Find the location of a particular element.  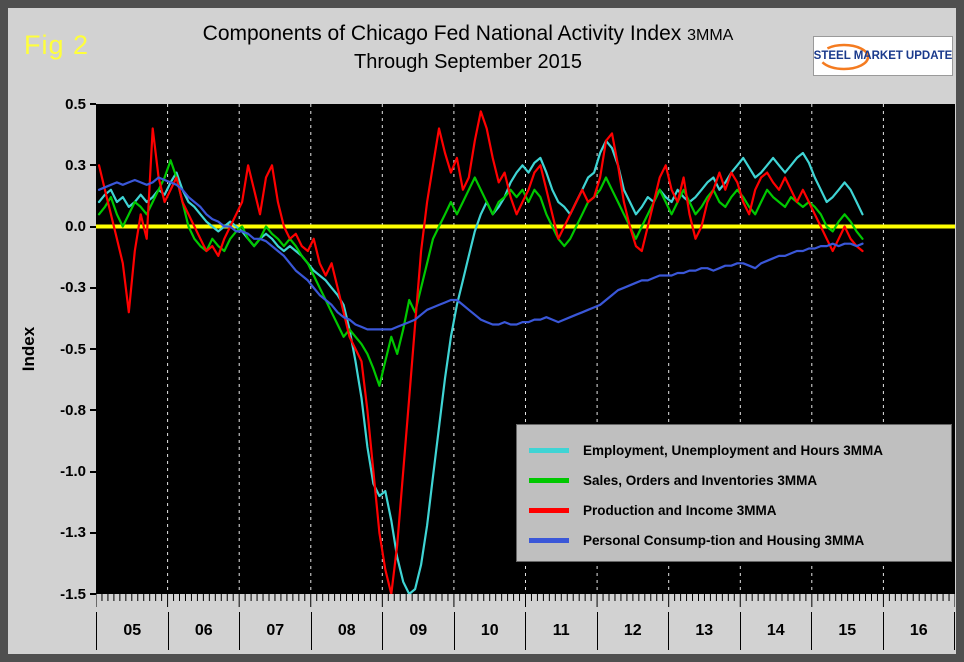

legend-label: Employment, Unemployment and Hours 3MMA is located at coordinates (733, 450).